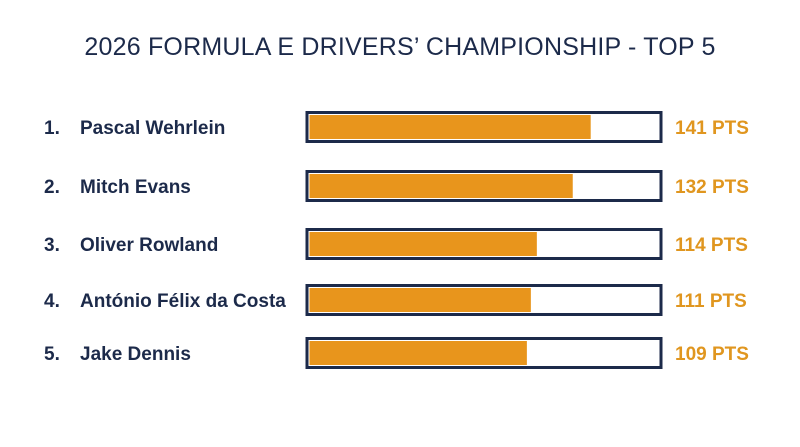 The width and height of the screenshot is (800, 447). I want to click on points-label: 109 PTS, so click(712, 354).